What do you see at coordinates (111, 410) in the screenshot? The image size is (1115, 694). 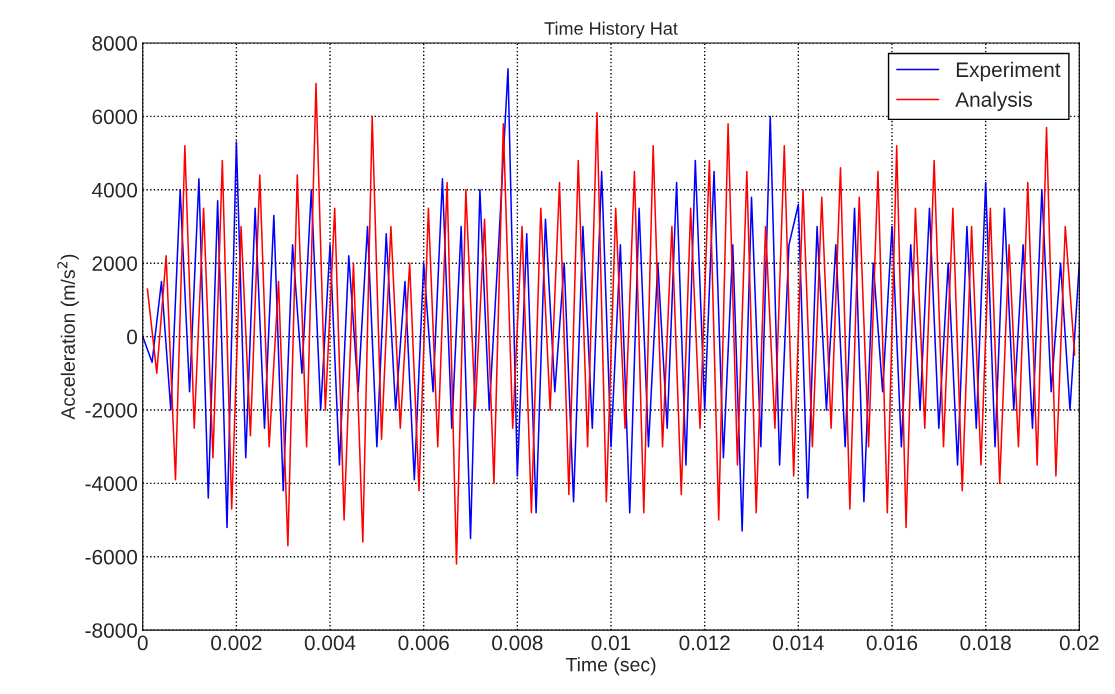 I see `y-tick-label: -2000` at bounding box center [111, 410].